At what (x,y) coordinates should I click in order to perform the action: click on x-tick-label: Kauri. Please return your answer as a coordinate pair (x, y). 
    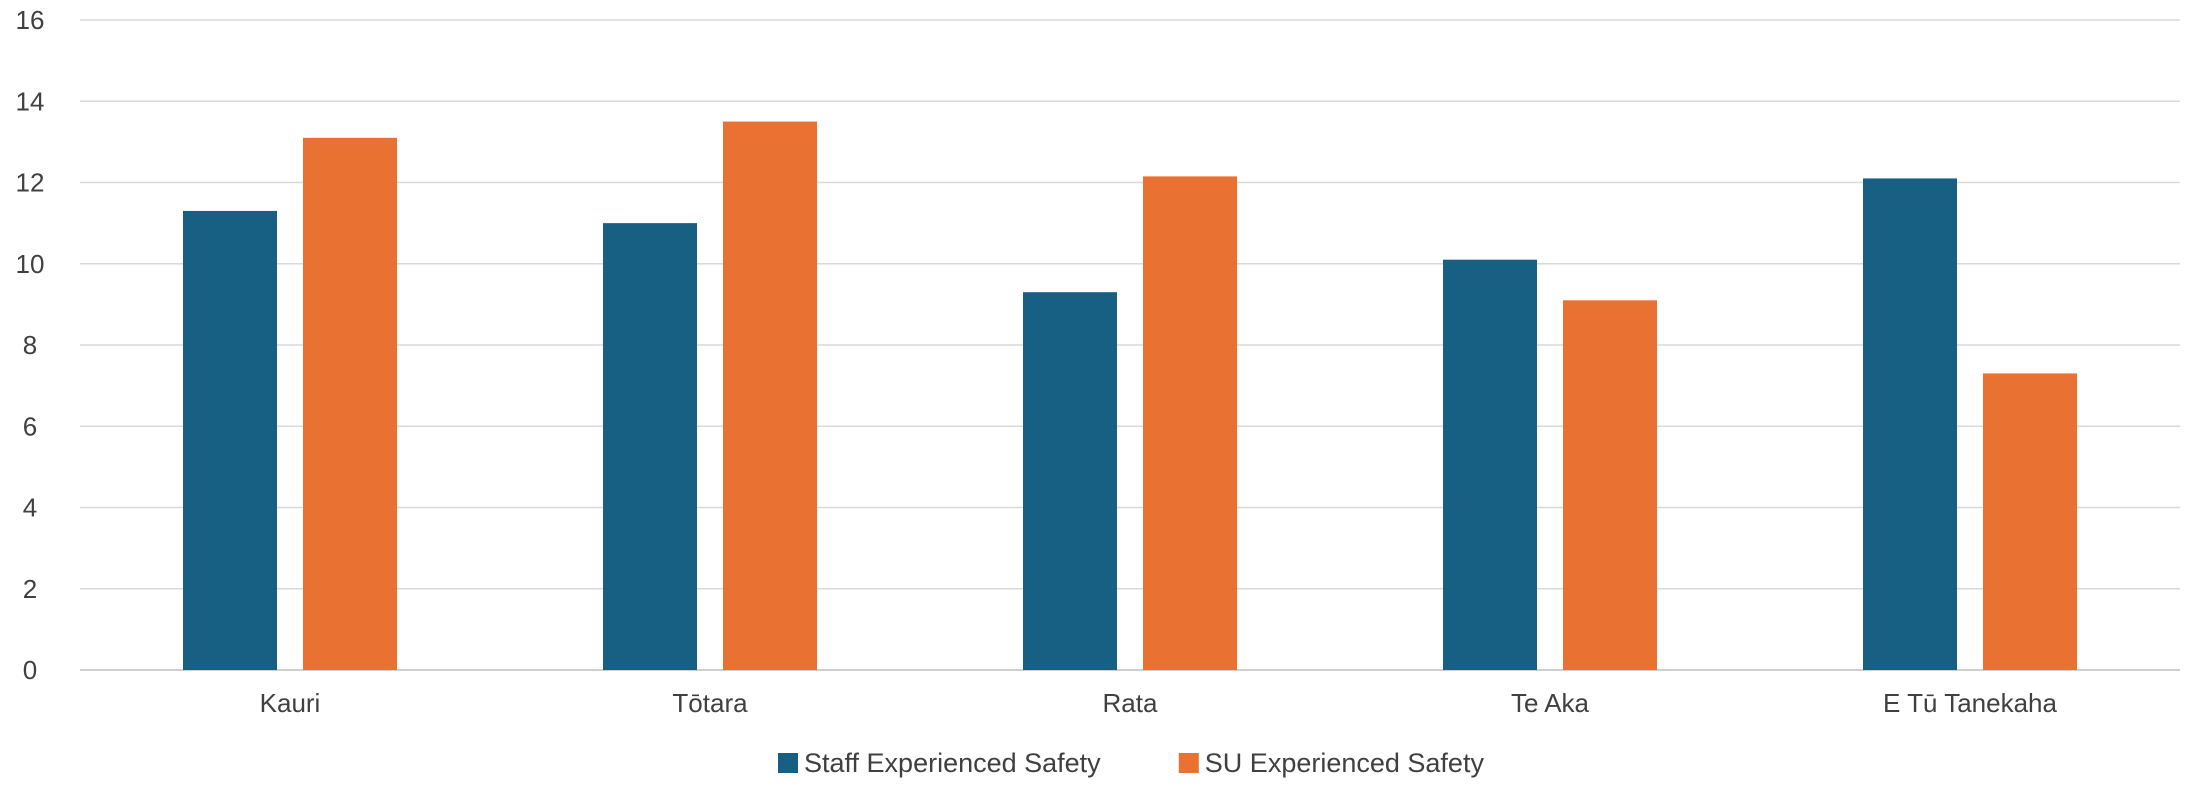
    Looking at the image, I should click on (290, 703).